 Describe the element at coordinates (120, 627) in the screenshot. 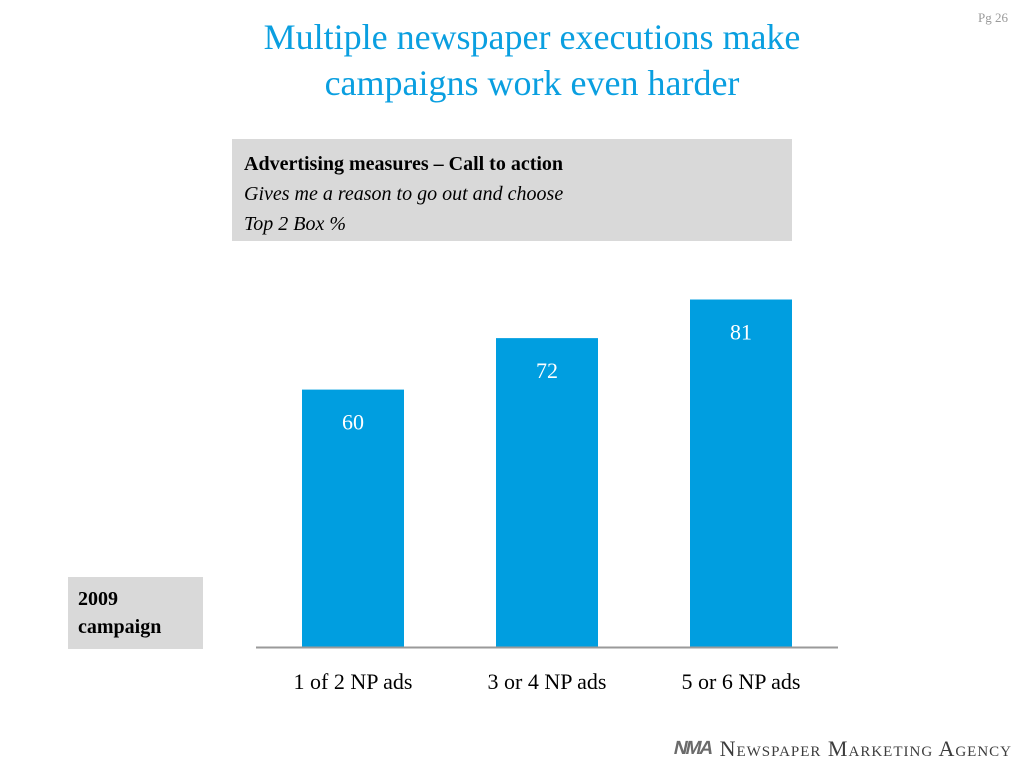

I see `campaign-label-text: campaign` at that location.